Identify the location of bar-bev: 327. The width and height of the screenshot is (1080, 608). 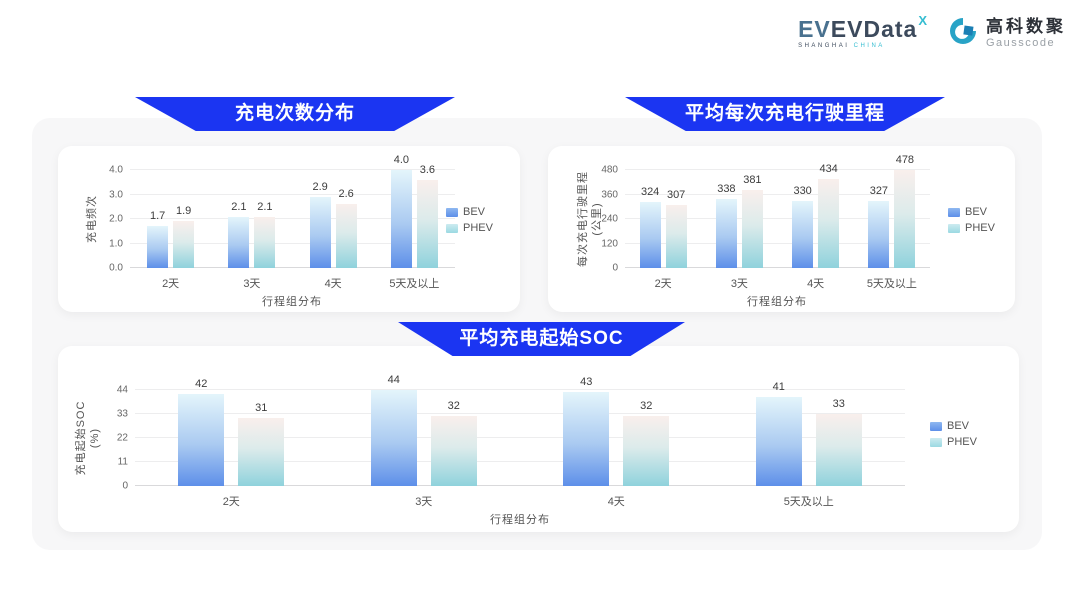
(879, 226).